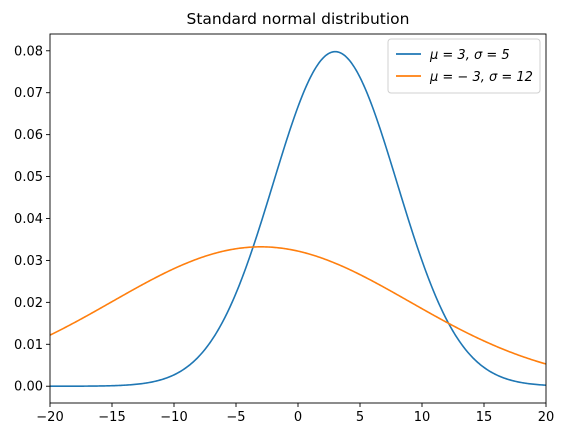  What do you see at coordinates (235, 417) in the screenshot?
I see `x-tick-label: −5` at bounding box center [235, 417].